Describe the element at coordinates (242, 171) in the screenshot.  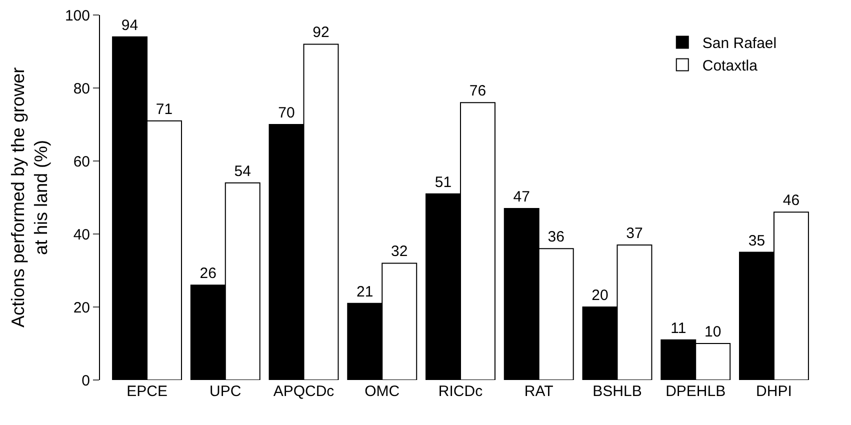
I see `data-label: 54` at that location.